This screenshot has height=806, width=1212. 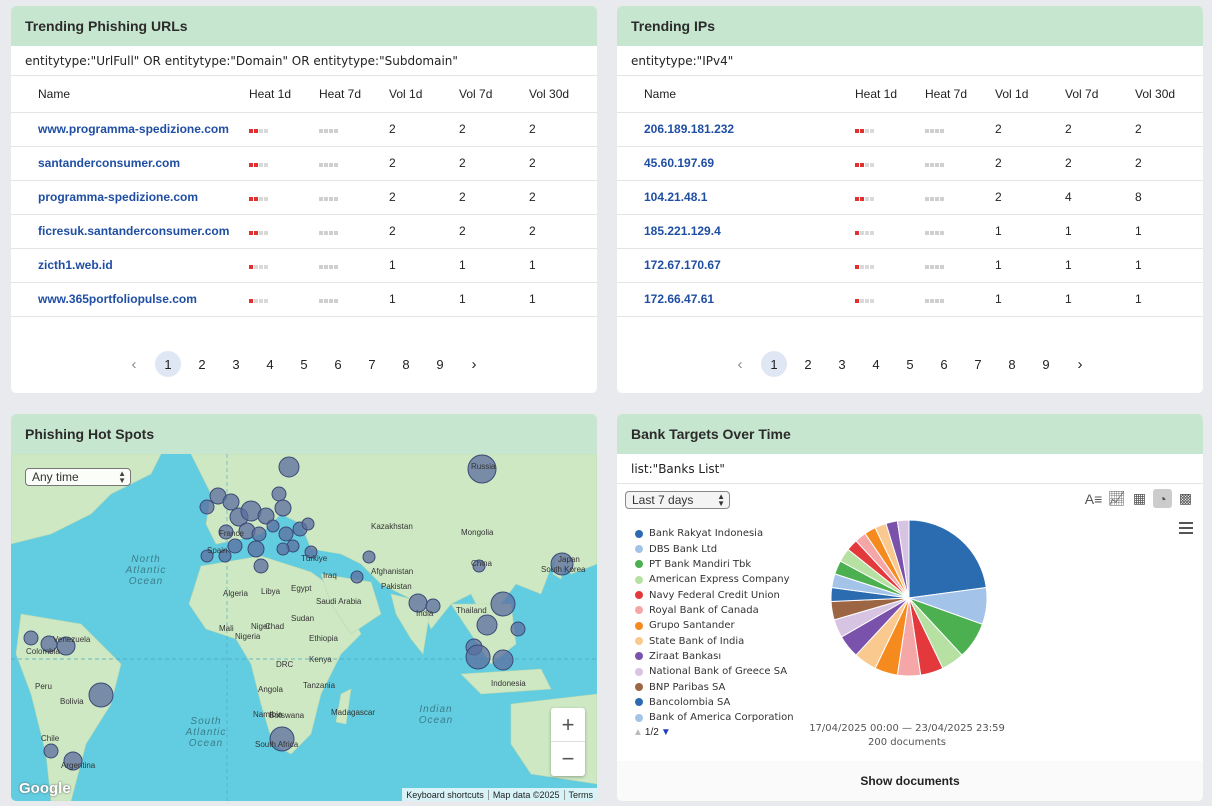 I want to click on entity-link: 45.60.197.69, so click(x=679, y=163).